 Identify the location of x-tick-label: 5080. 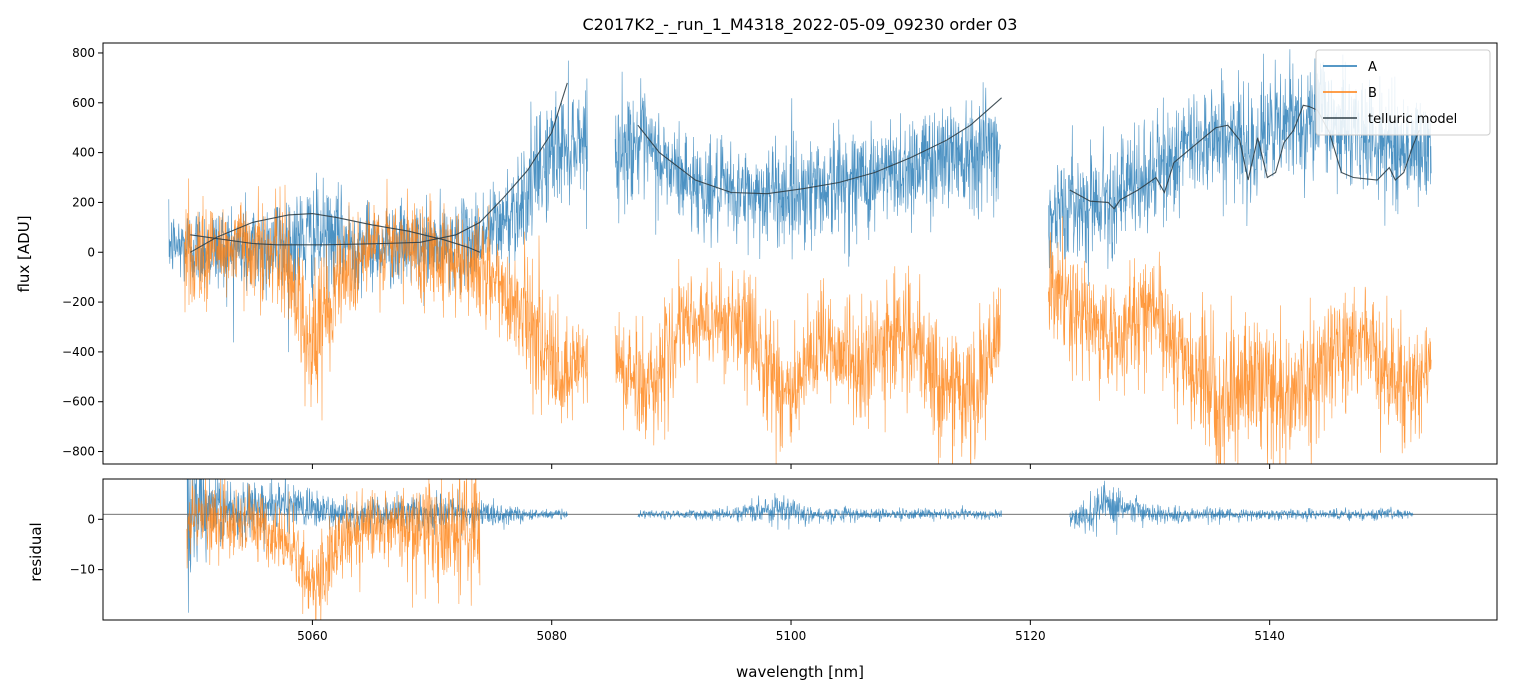
(551, 636).